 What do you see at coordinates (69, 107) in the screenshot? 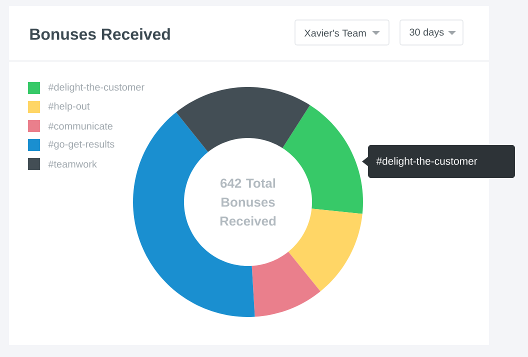
I see `legend-label: #help-out` at bounding box center [69, 107].